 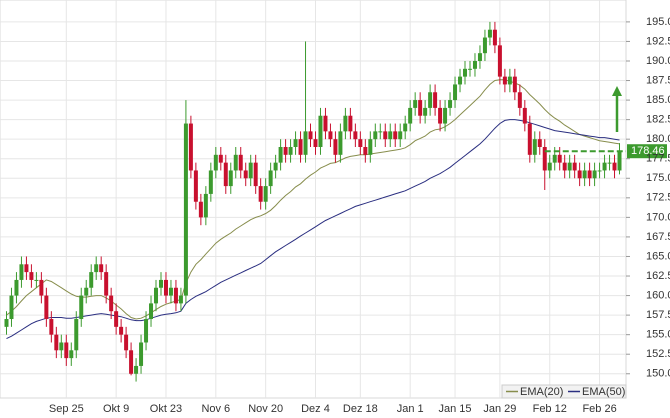 I want to click on y-tick-label: 190.00, so click(x=658, y=61).